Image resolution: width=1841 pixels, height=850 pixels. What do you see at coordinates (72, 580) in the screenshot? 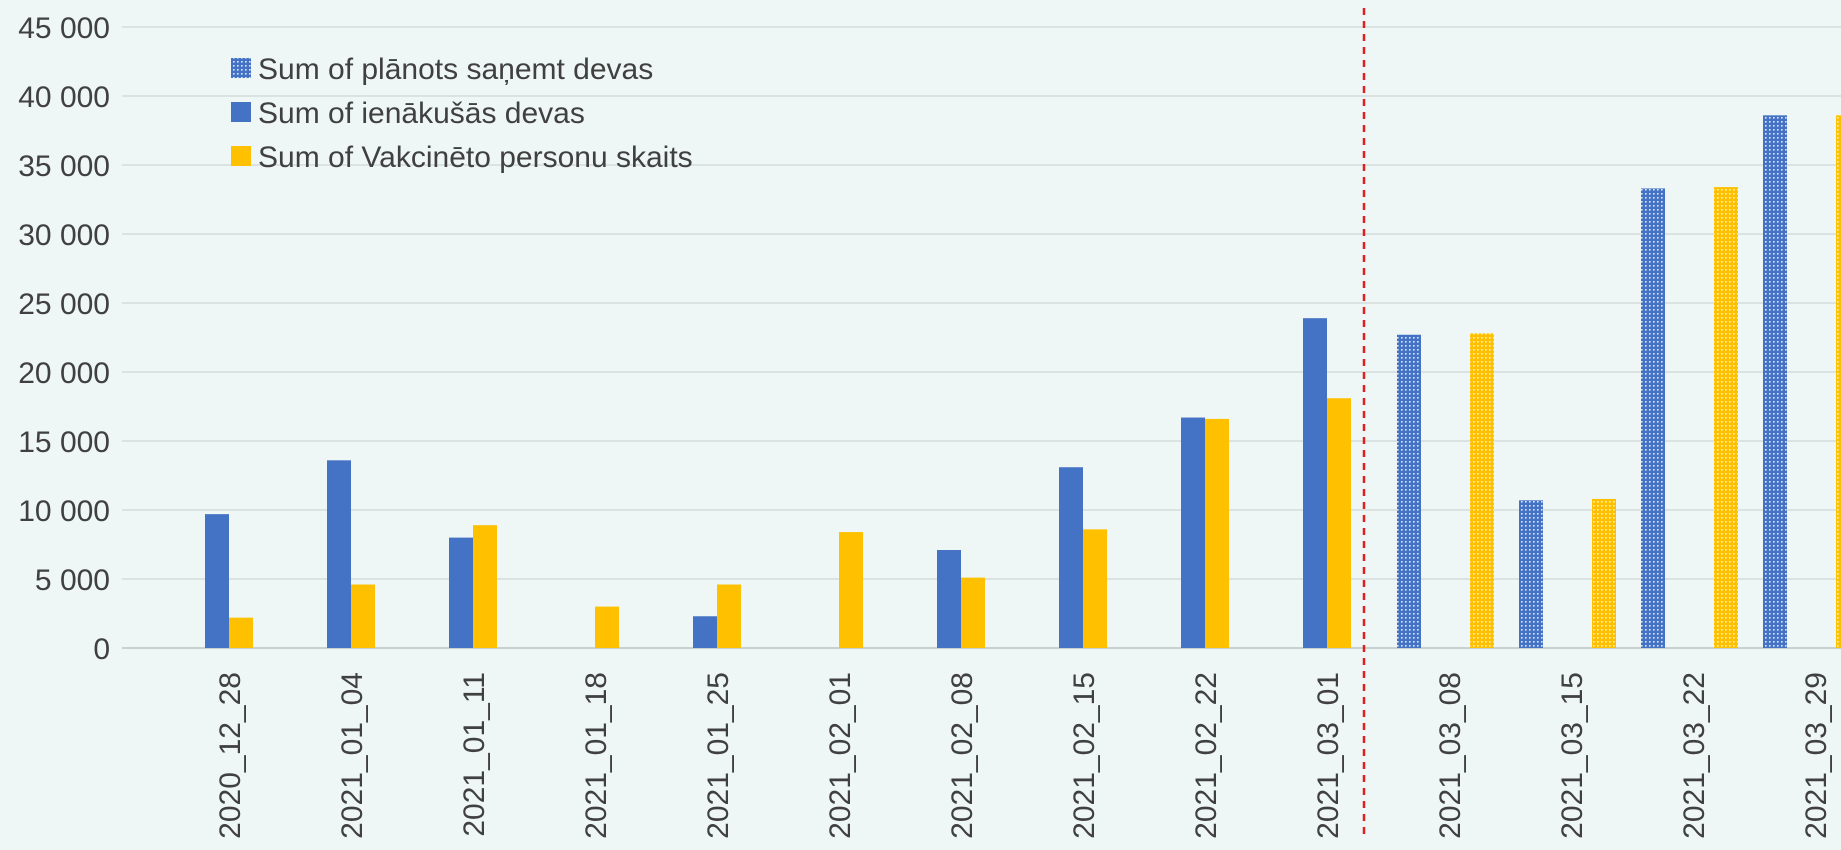
I see `y-tick-label: 5 000` at bounding box center [72, 580].